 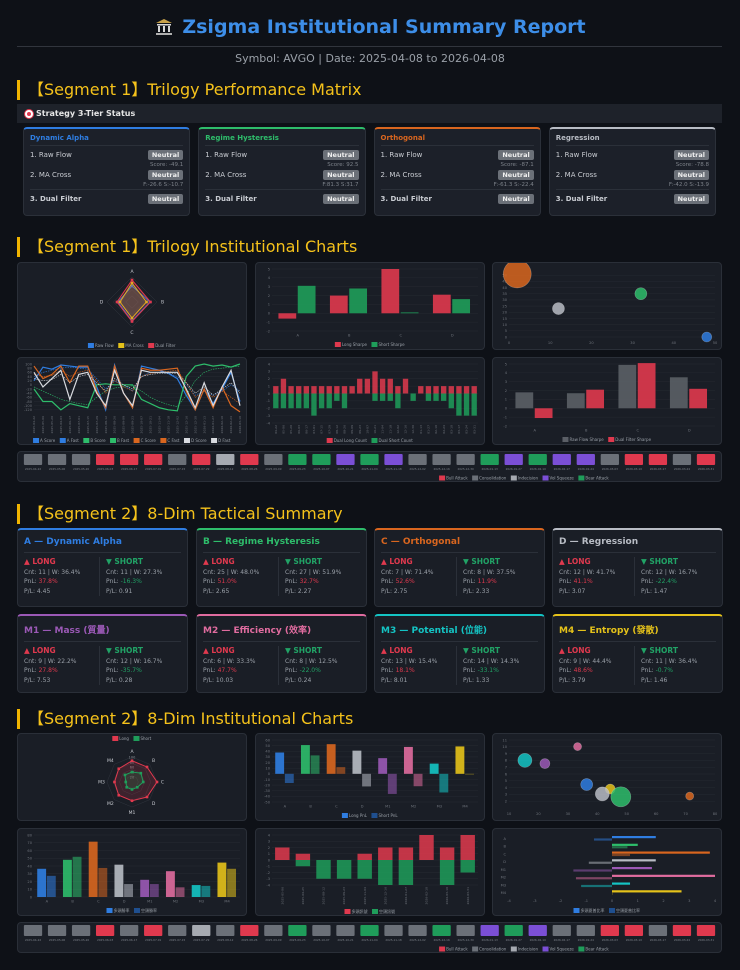 What do you see at coordinates (226, 175) in the screenshot?
I see `ma-cross-label: 2. MA Cross` at bounding box center [226, 175].